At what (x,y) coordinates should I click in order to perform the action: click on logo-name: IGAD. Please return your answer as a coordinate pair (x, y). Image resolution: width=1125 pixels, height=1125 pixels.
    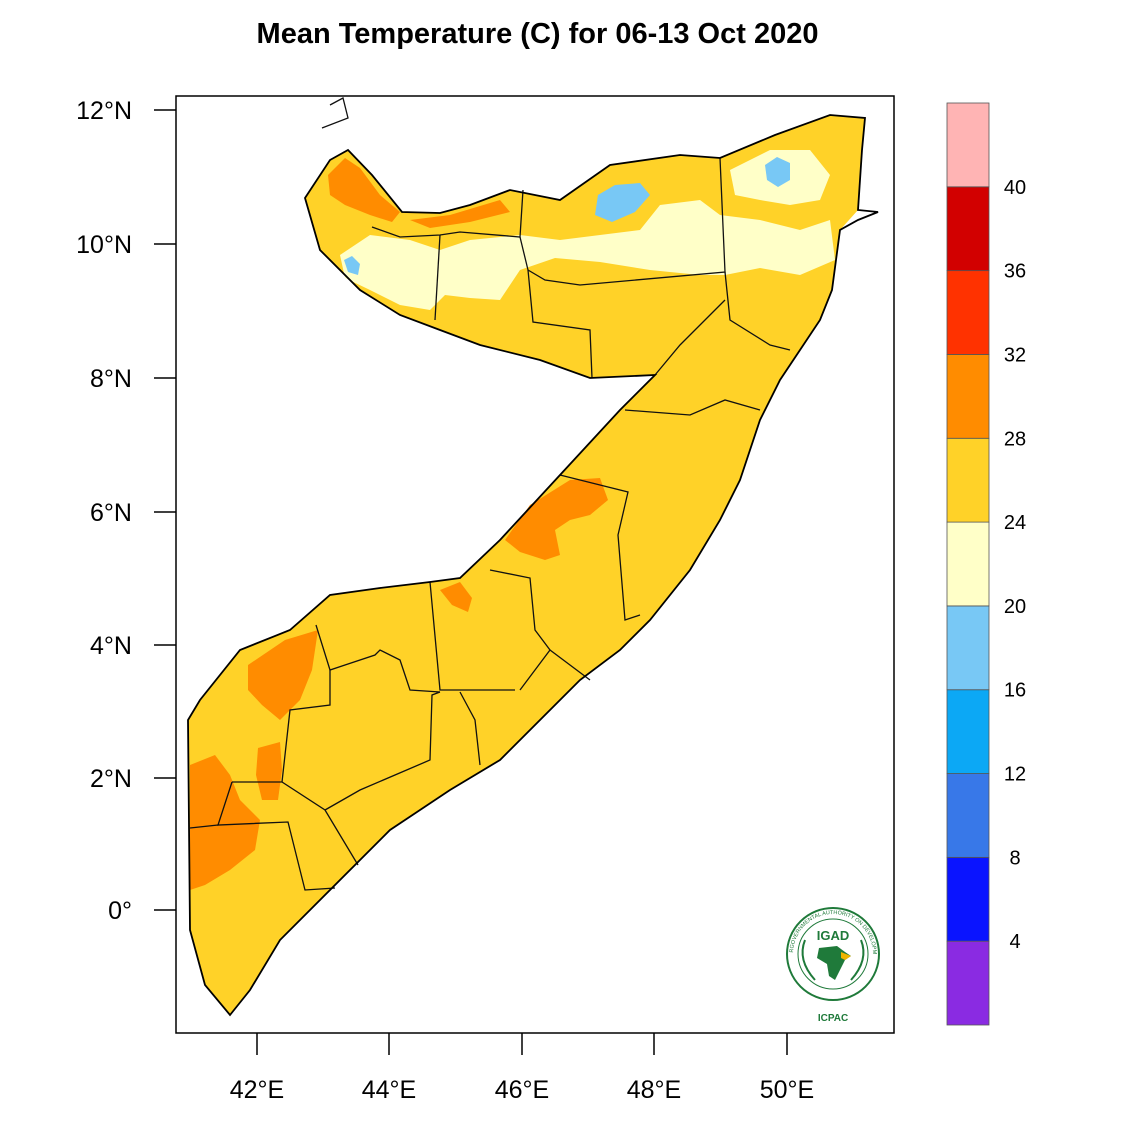
    Looking at the image, I should click on (833, 935).